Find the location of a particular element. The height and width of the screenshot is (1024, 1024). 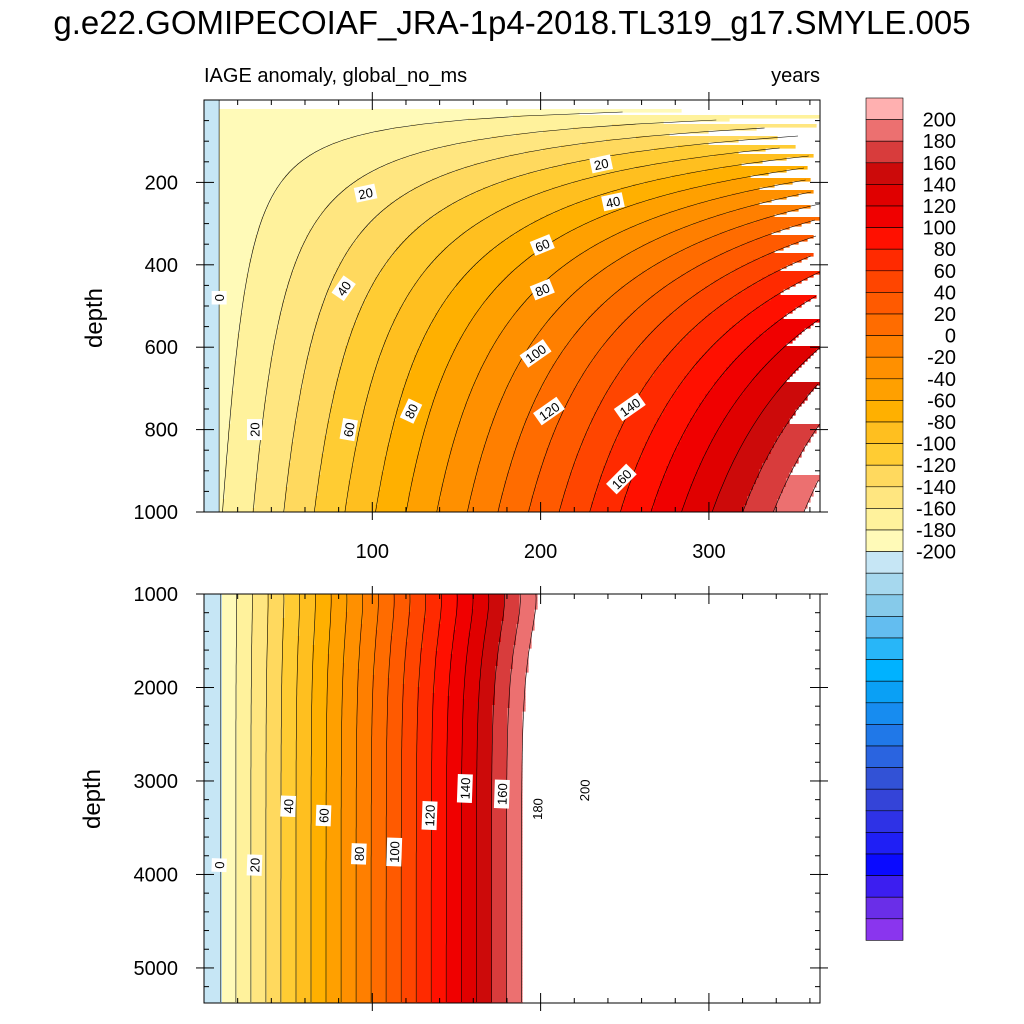

colorbar-label: 160 is located at coordinates (939, 164).